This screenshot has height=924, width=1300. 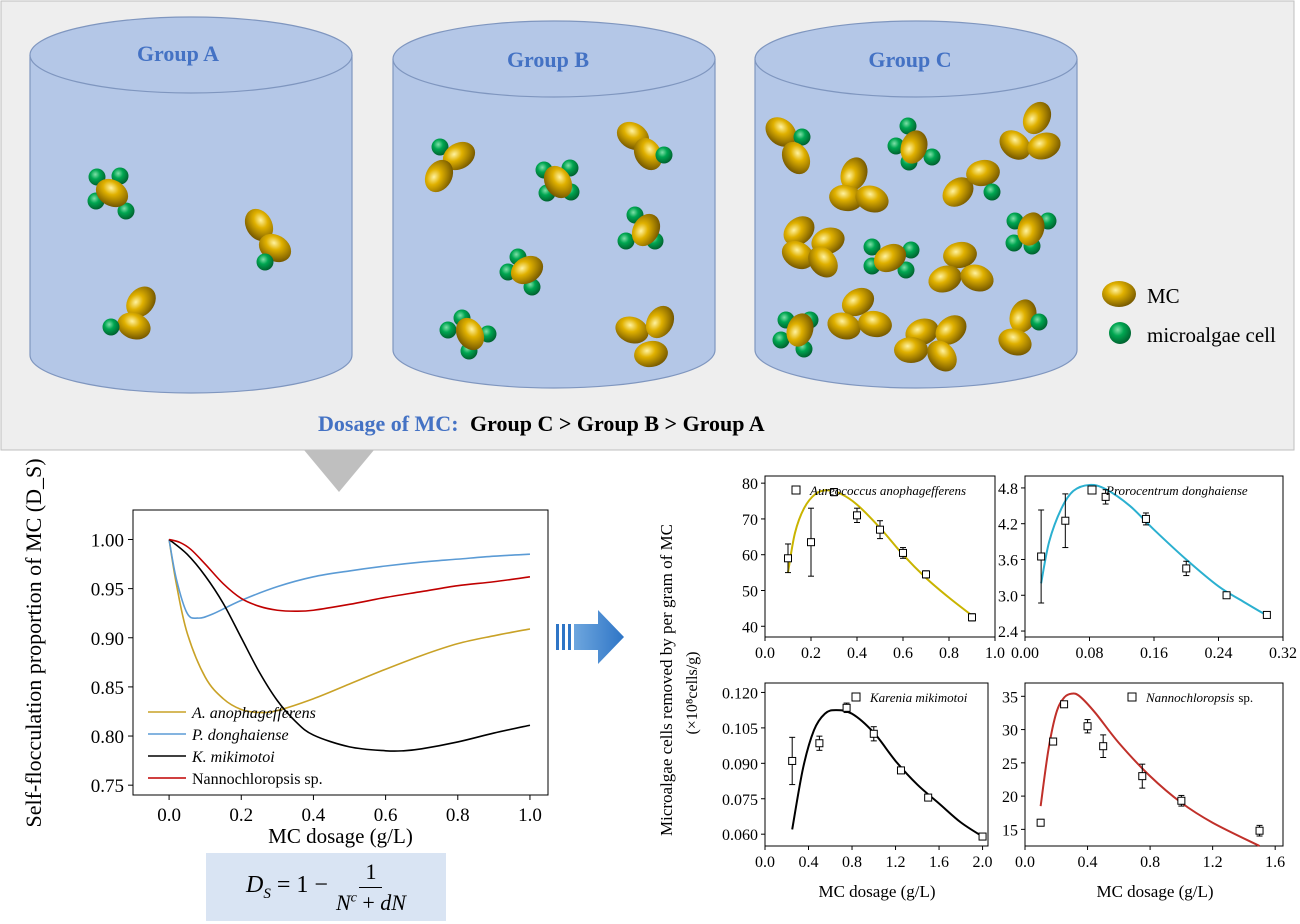 What do you see at coordinates (349, 645) in the screenshot?
I see `series-line` at bounding box center [349, 645].